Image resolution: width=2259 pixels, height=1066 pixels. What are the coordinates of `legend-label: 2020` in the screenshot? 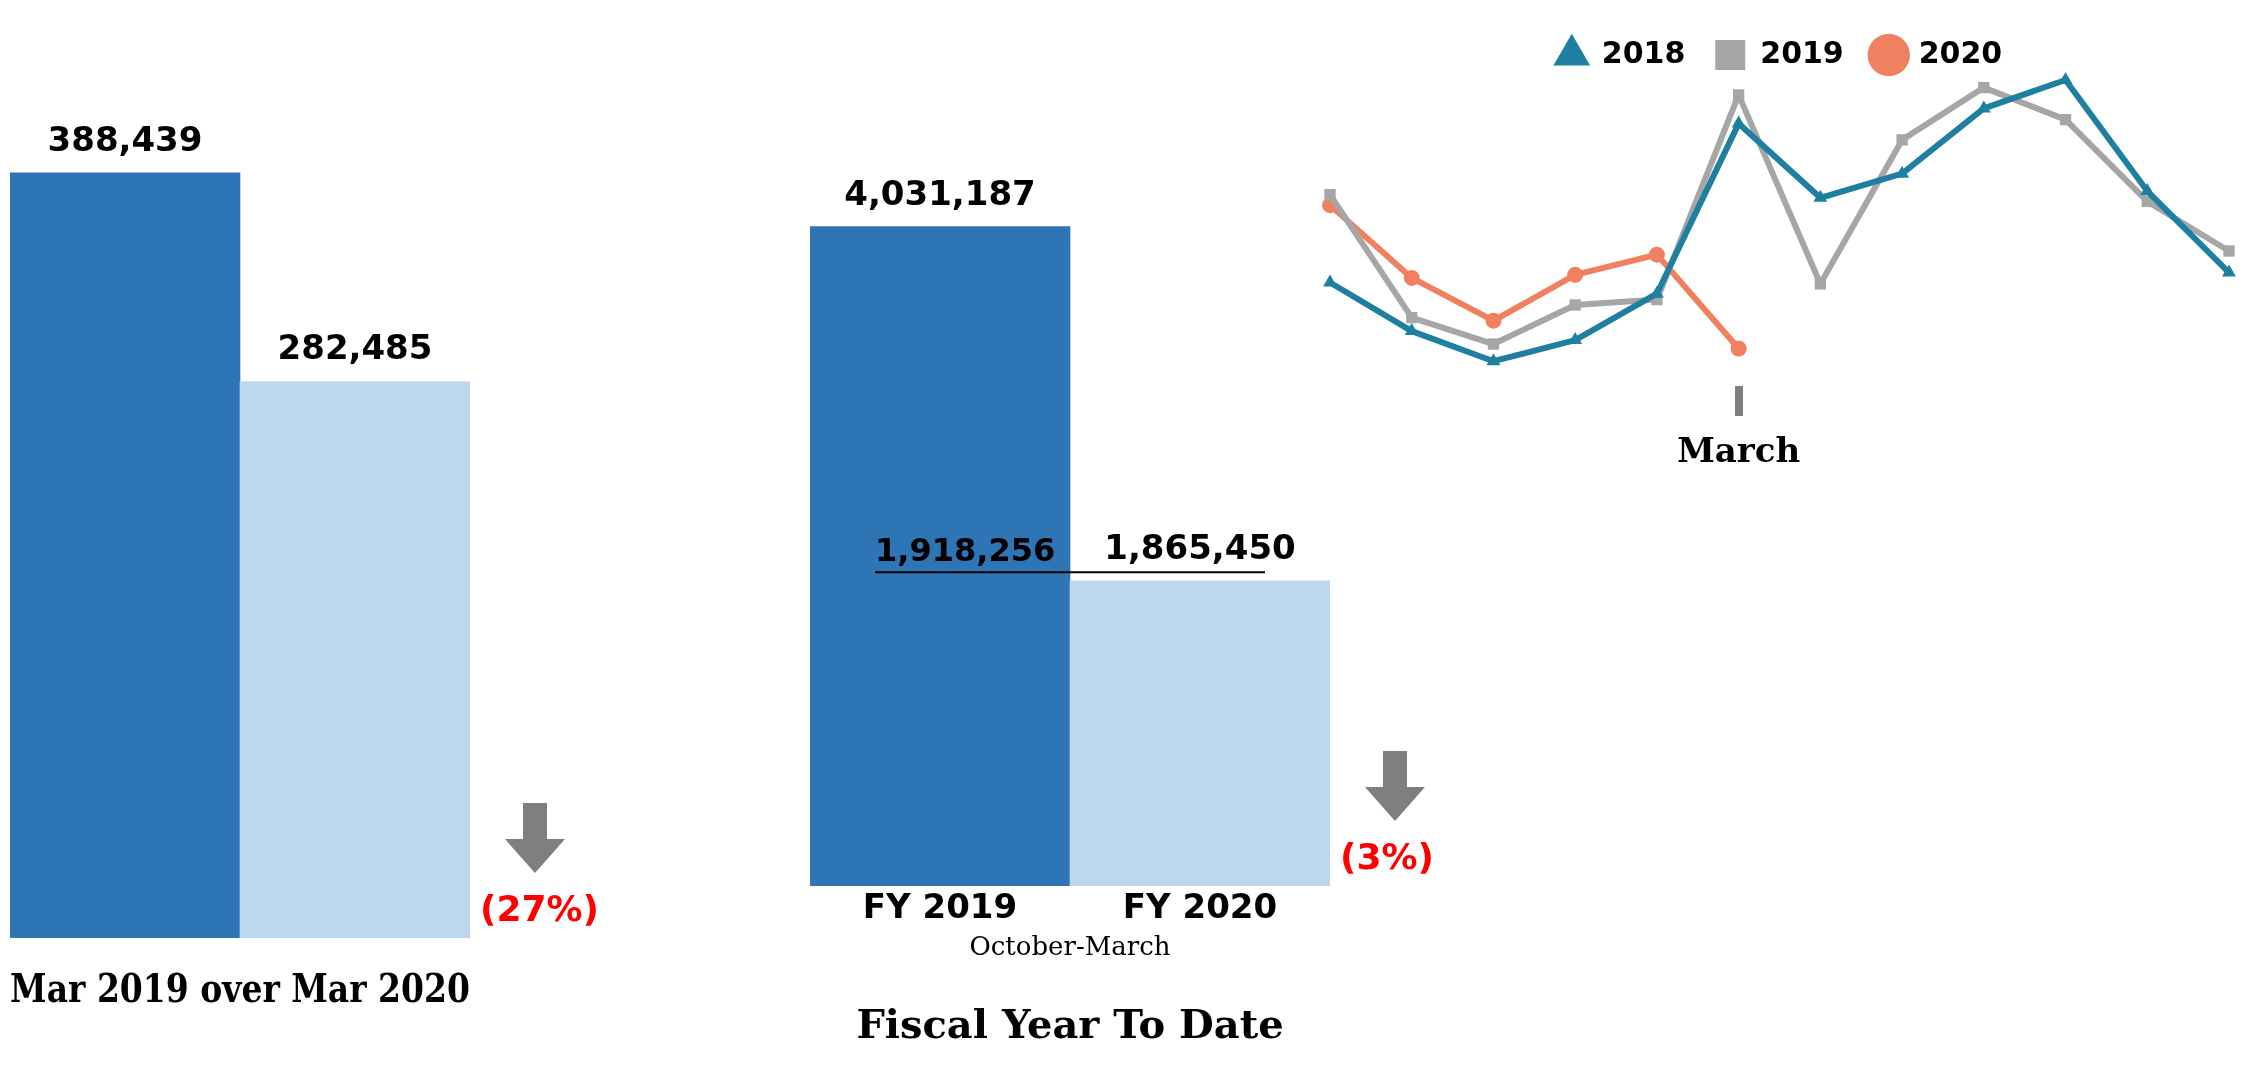 It's located at (1960, 52).